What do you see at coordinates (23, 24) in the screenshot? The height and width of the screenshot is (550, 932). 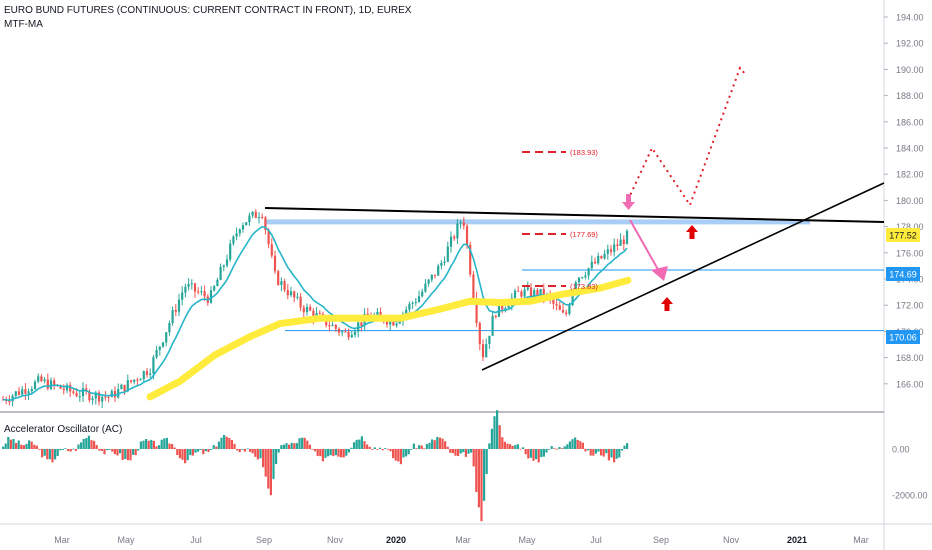 I see `indicator-label: MTF-MA` at bounding box center [23, 24].